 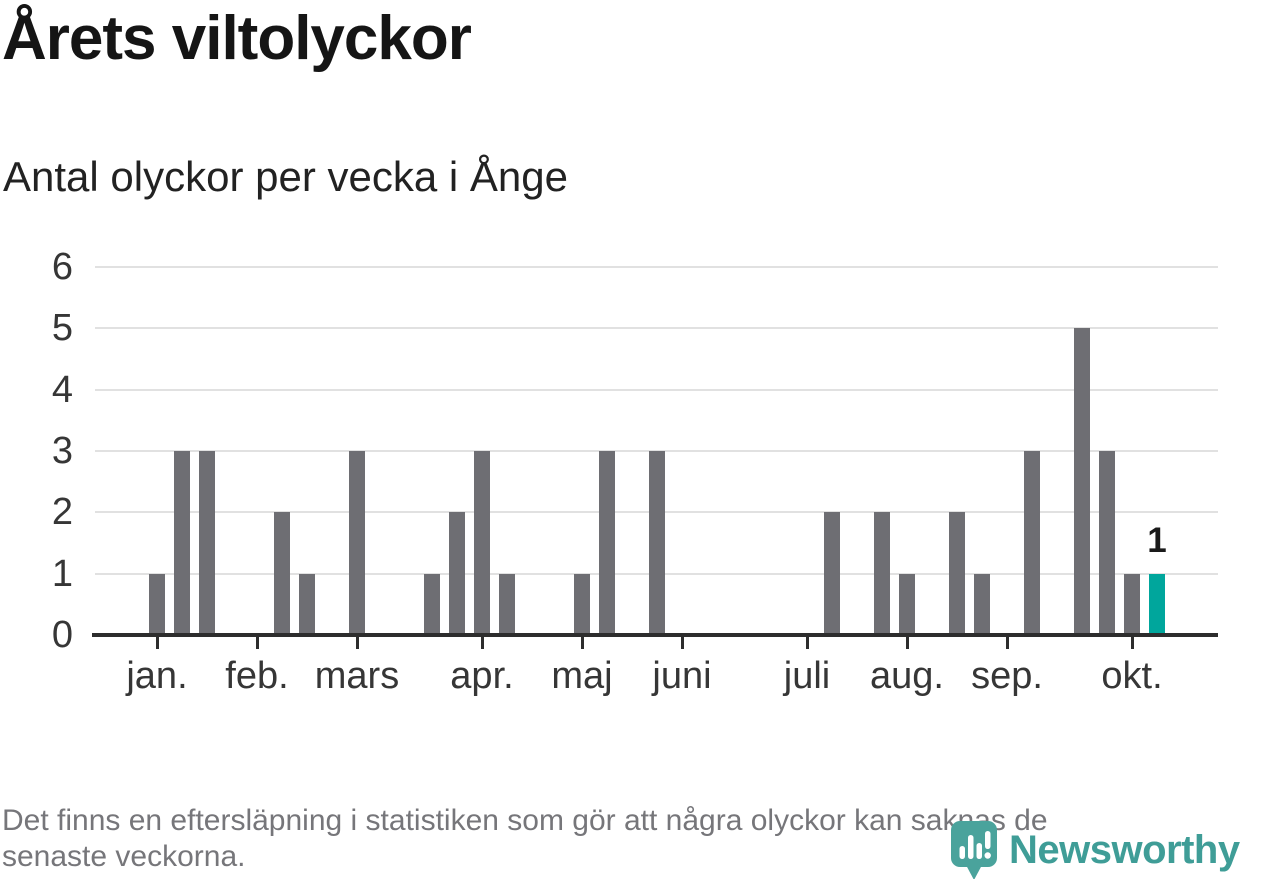 What do you see at coordinates (1132, 643) in the screenshot?
I see `x-tick-okt` at bounding box center [1132, 643].